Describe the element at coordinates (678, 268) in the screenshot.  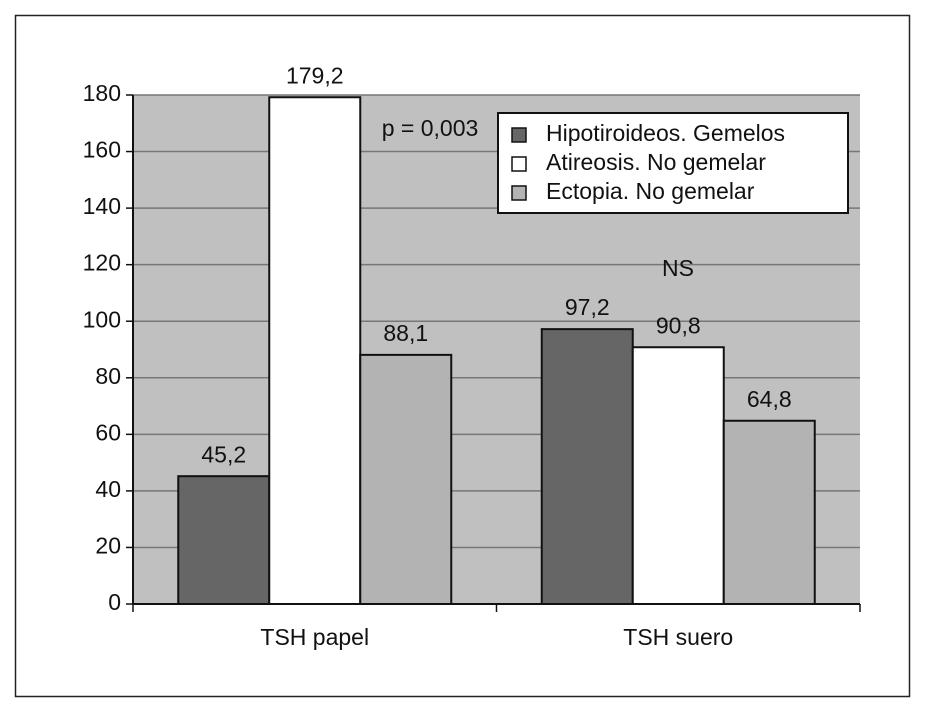
I see `annotation: NS` at that location.